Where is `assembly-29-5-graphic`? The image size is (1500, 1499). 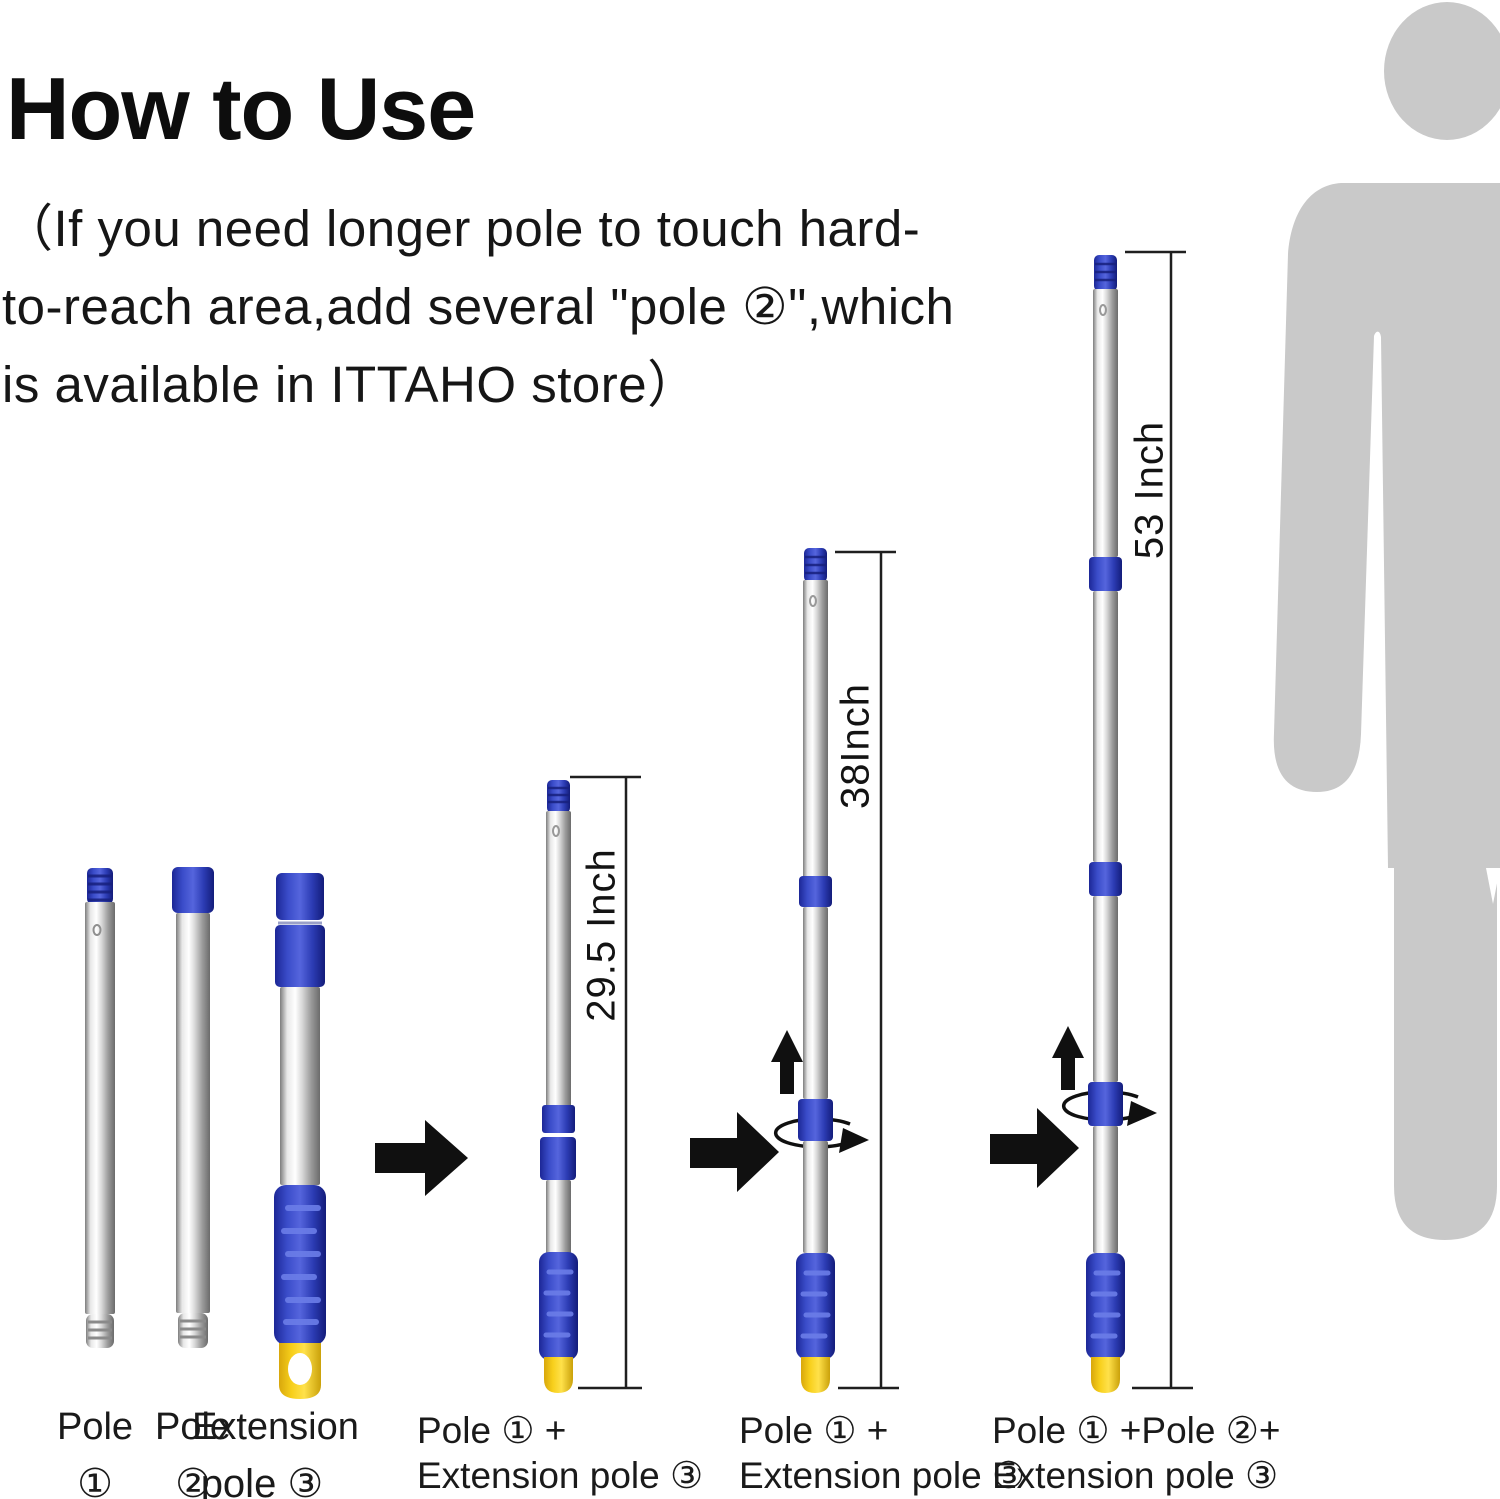
assembly-29-5-graphic is located at coordinates (558, 1086).